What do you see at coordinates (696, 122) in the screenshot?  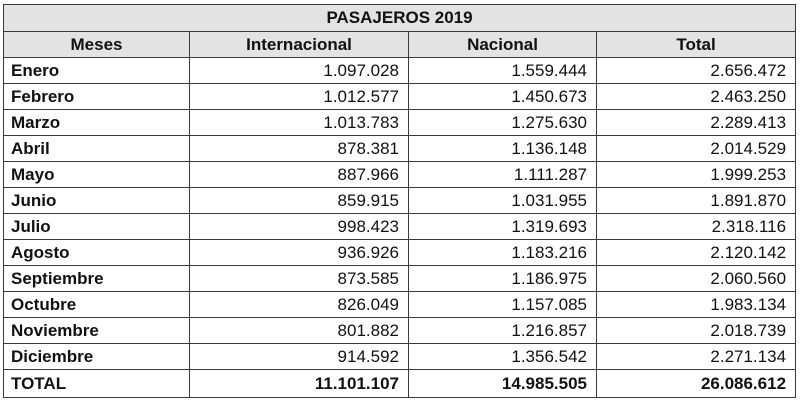 I see `total-cell: 2.289.413` at bounding box center [696, 122].